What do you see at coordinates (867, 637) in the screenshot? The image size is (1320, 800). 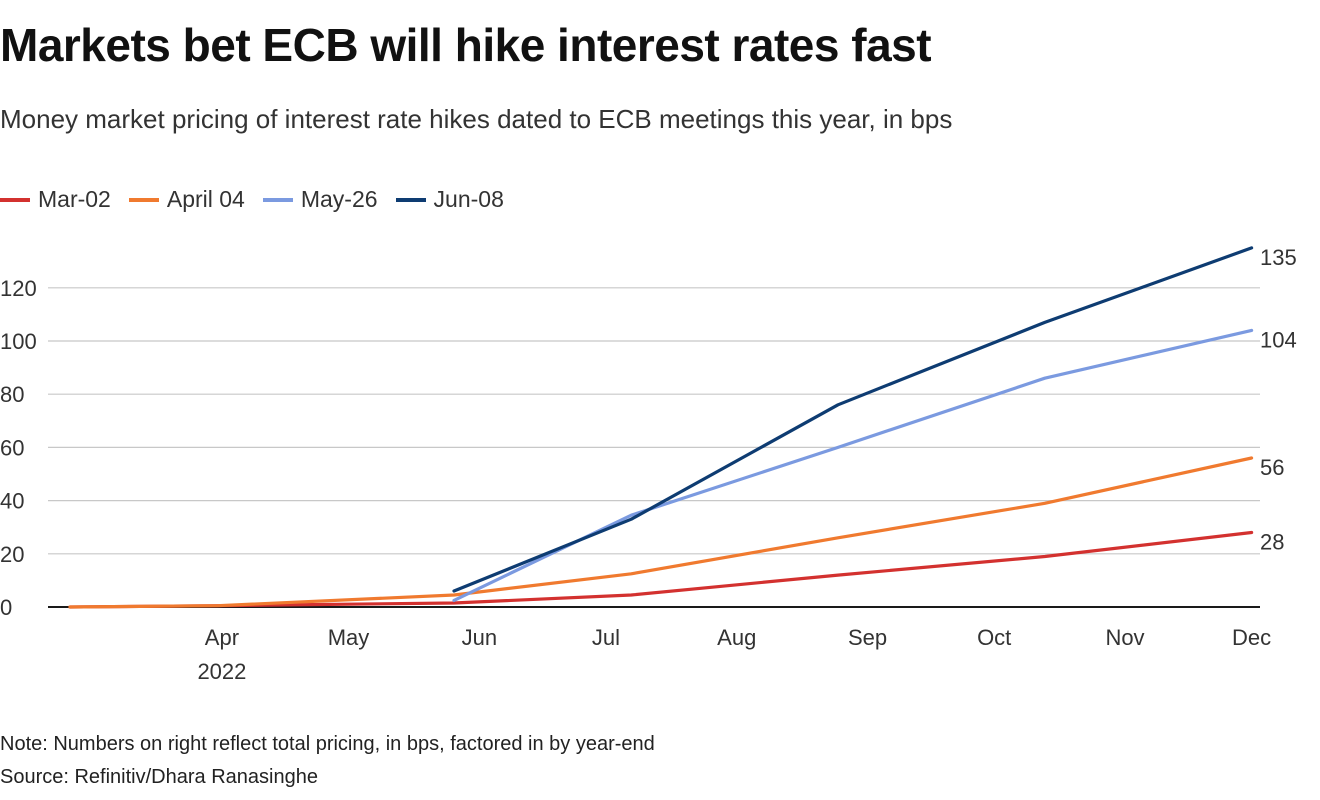 I see `x-tick-label: Sep` at bounding box center [867, 637].